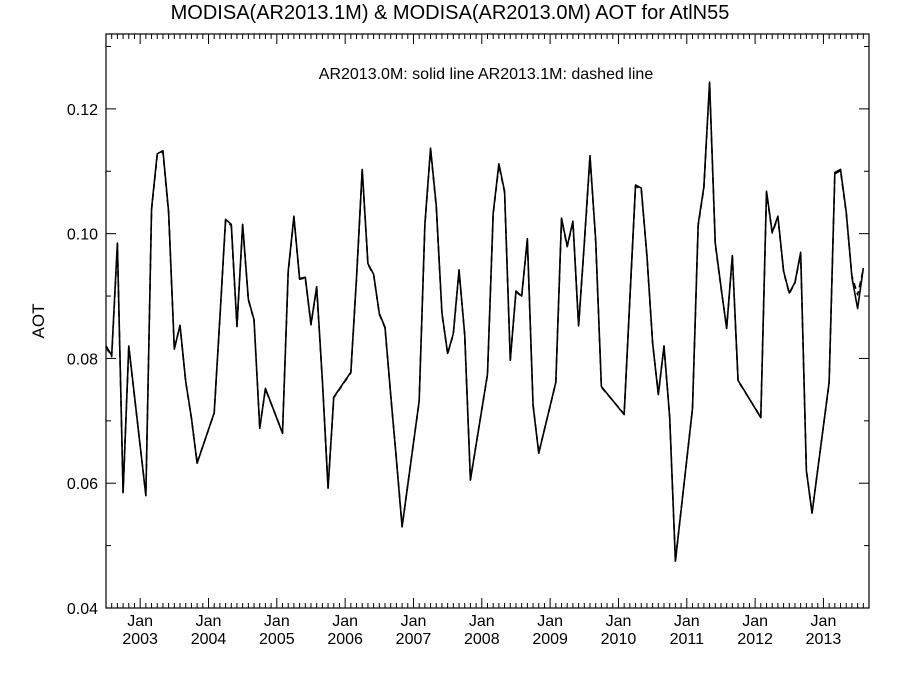  Describe the element at coordinates (82, 110) in the screenshot. I see `y-tick-label: 0.12` at that location.